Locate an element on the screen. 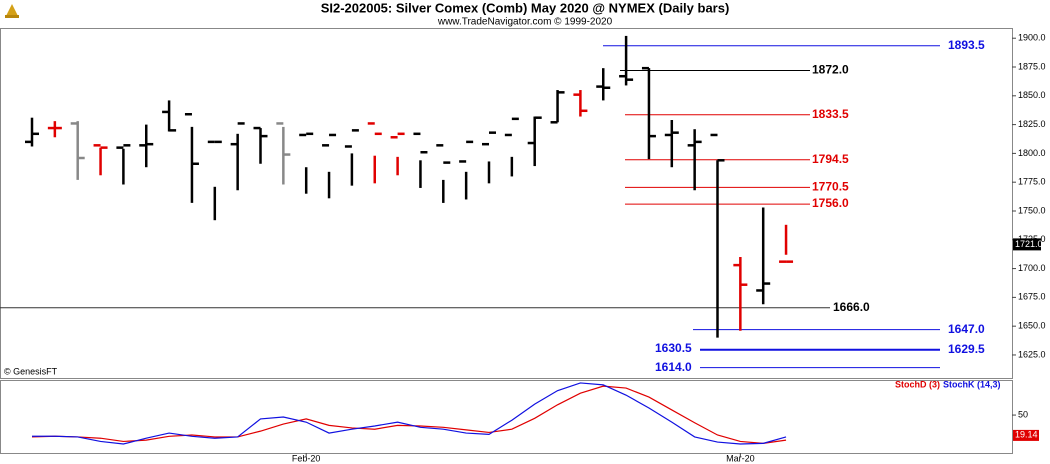 The height and width of the screenshot is (464, 1050). y-tick-label: 1800.0 is located at coordinates (1032, 153).